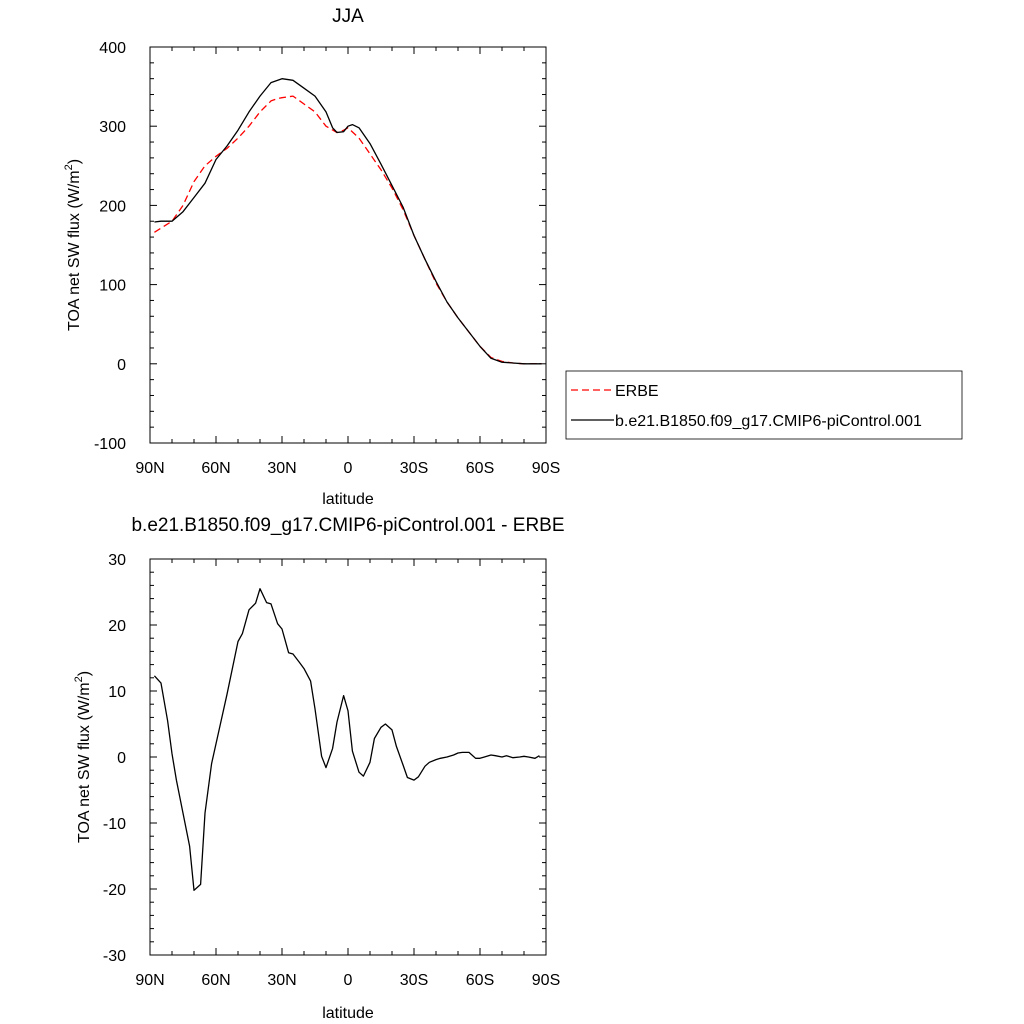  I want to click on top-chart-series, so click(348, 221).